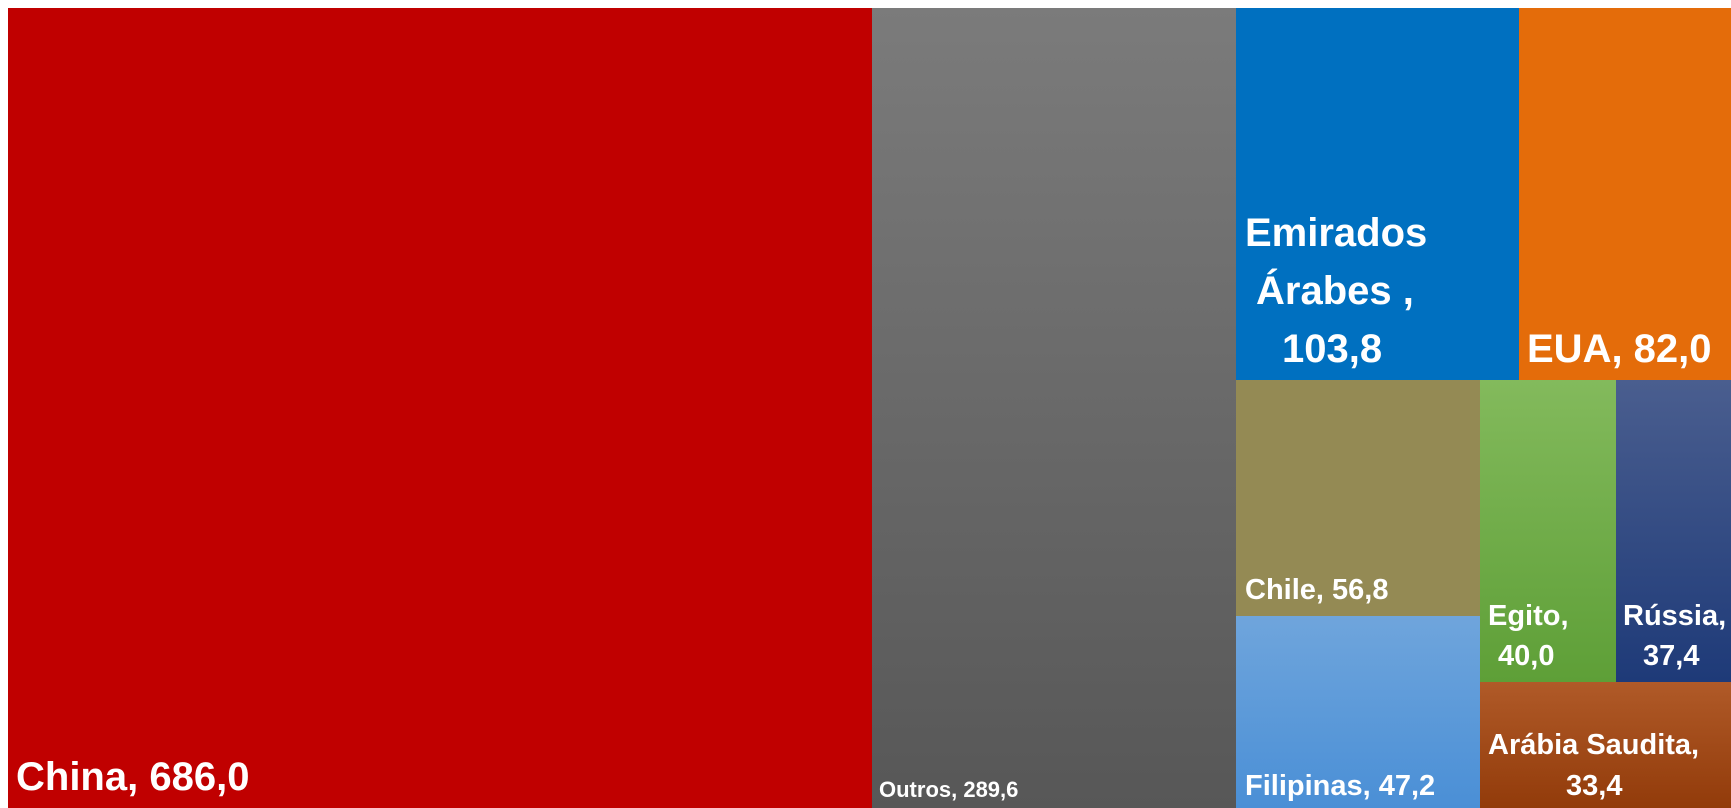  What do you see at coordinates (1316, 590) in the screenshot?
I see `tile-label-chile: Chile, 56,8` at bounding box center [1316, 590].